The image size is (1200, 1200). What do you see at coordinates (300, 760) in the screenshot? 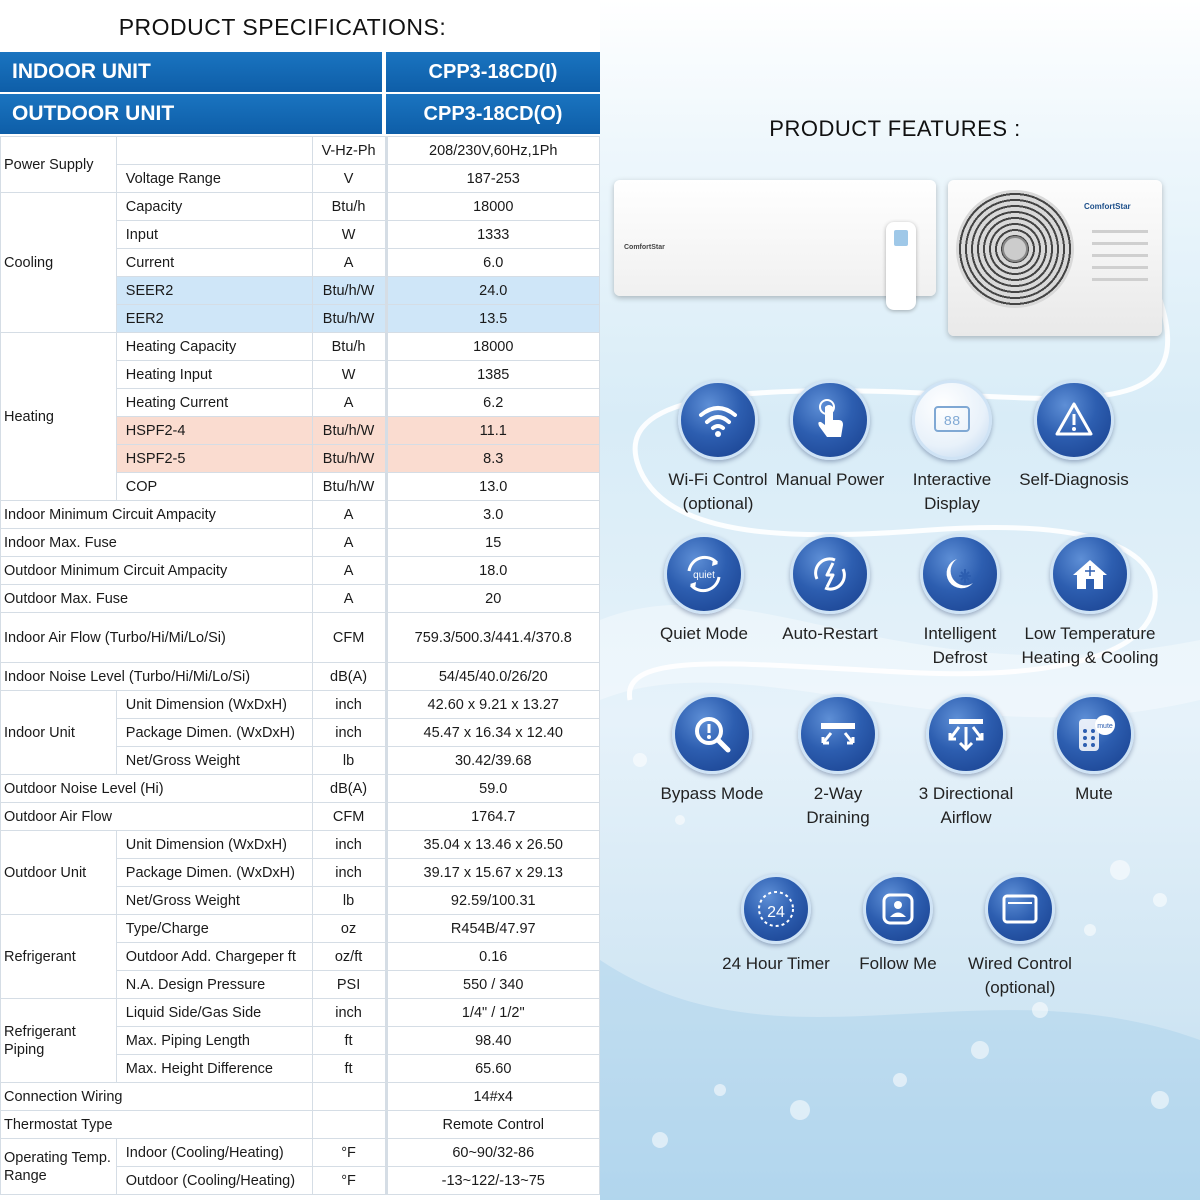
I see `table-row: Net/Gross Weight lb 30.42/39.68` at bounding box center [300, 760].